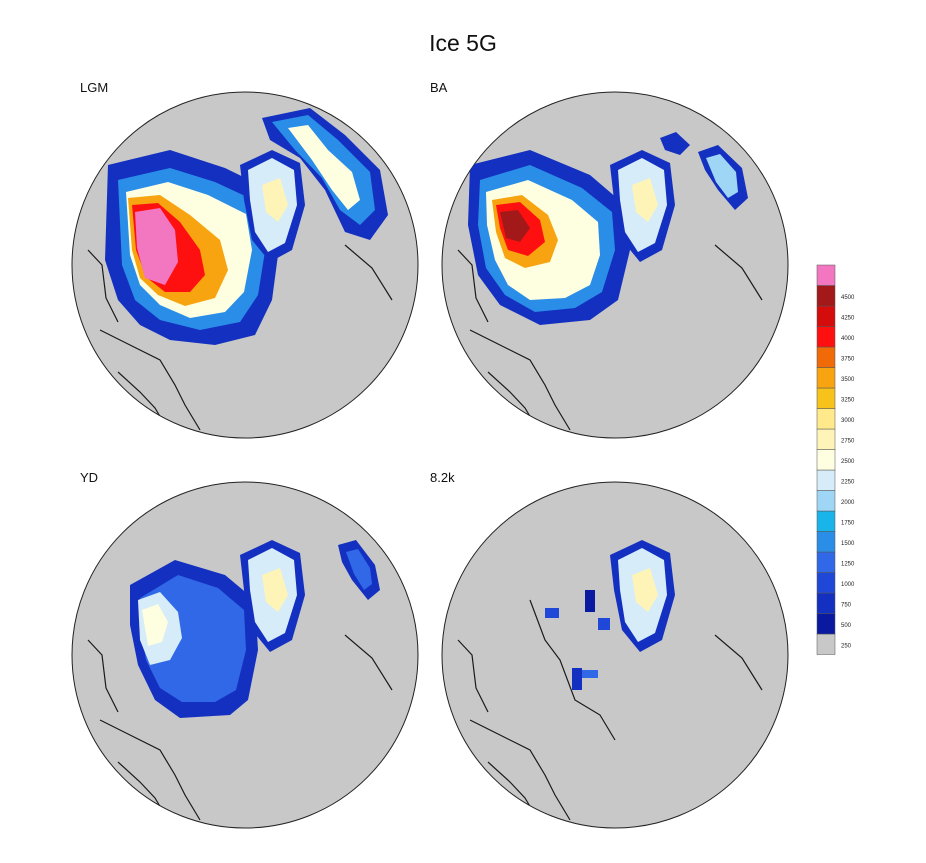  I want to click on colorbar-tick-label: 4500, so click(848, 298).